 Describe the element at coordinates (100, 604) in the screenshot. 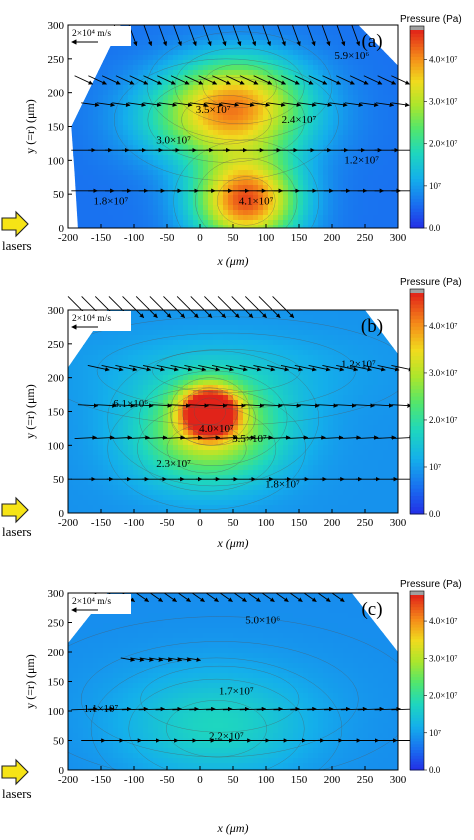

I see `reference-vector-box` at that location.